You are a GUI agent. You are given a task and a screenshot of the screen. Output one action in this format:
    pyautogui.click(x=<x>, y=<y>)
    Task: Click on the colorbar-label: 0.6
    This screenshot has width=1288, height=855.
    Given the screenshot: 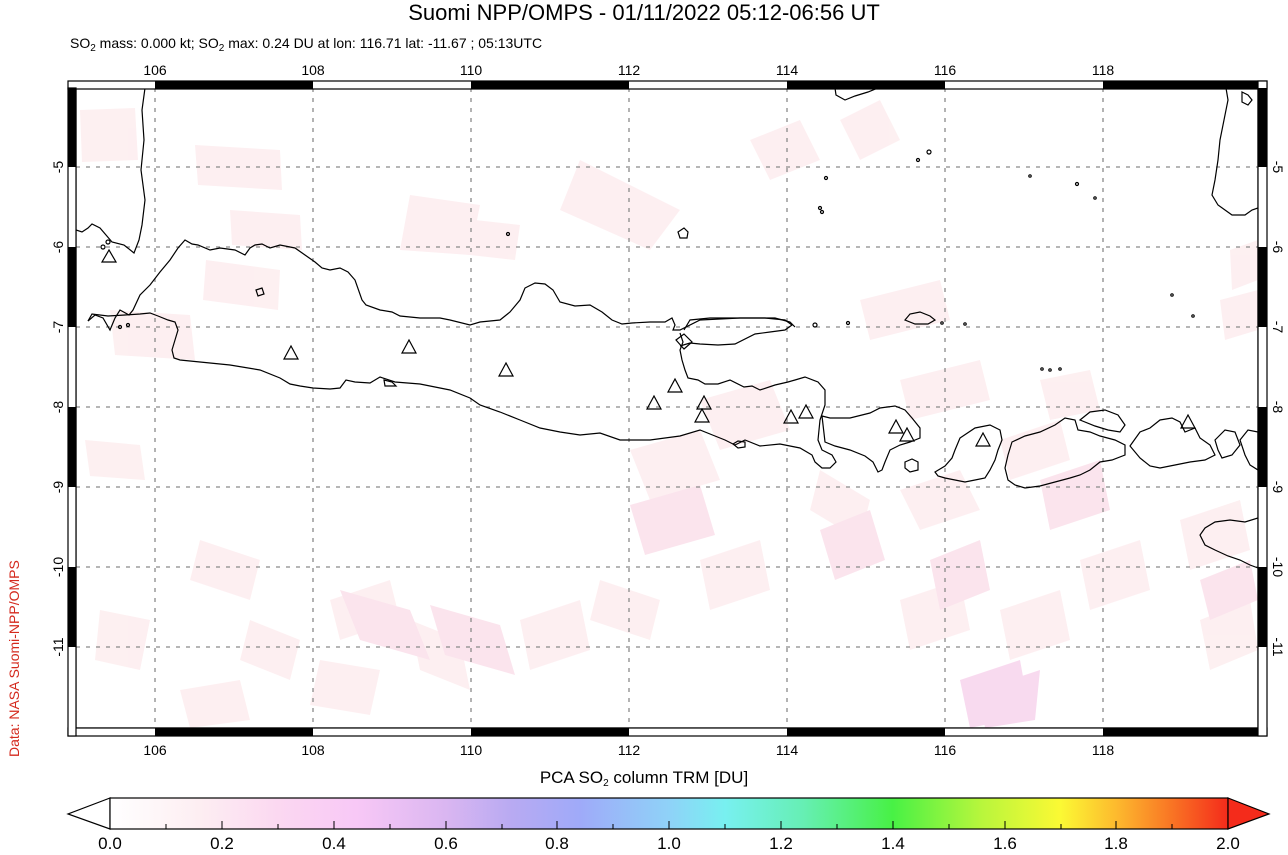 What is the action you would take?
    pyautogui.click(x=446, y=843)
    